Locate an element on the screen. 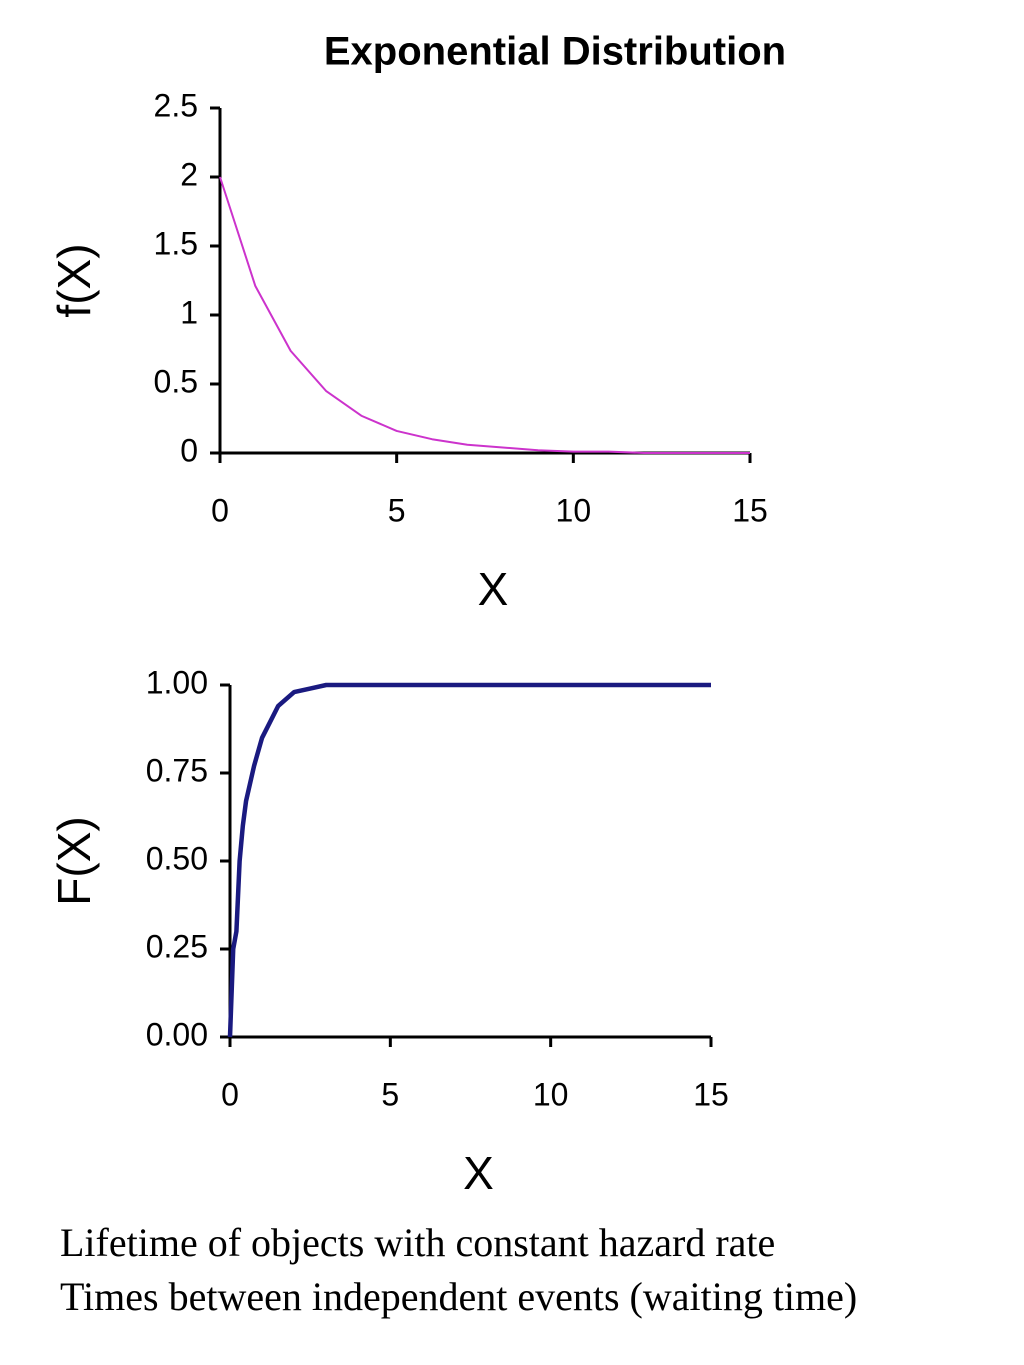 The height and width of the screenshot is (1365, 1024). y-tick-label: 1.00 is located at coordinates (177, 682).